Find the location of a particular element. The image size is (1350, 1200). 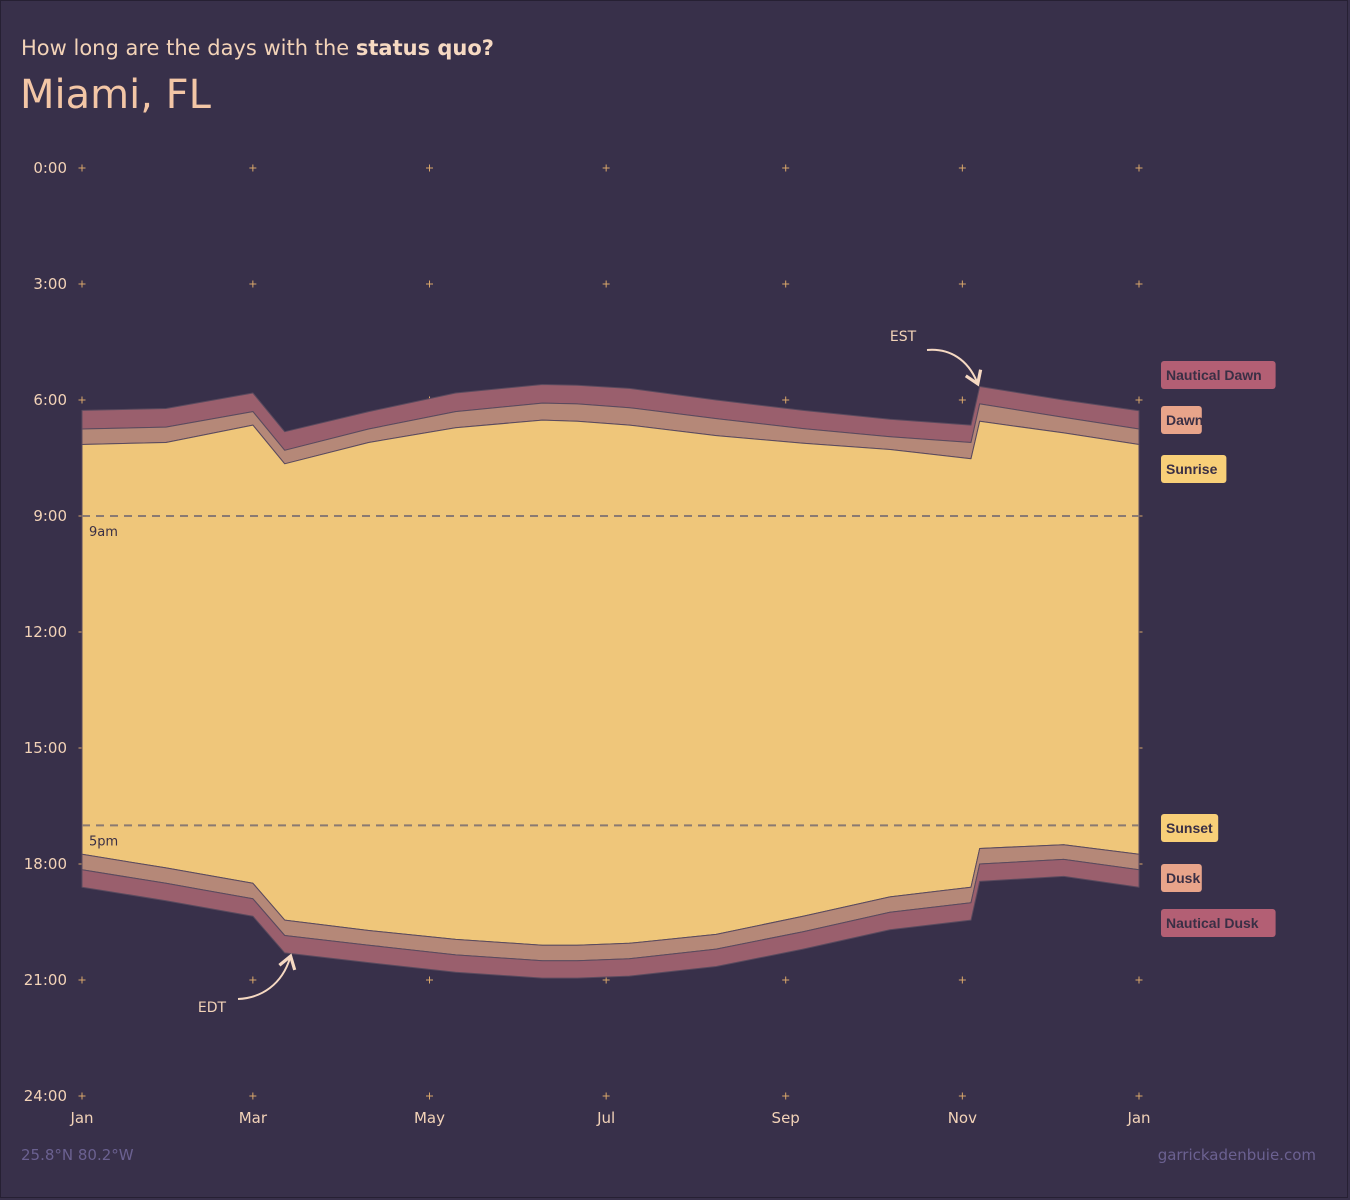

y-tick-label: 21:00 is located at coordinates (45, 980).